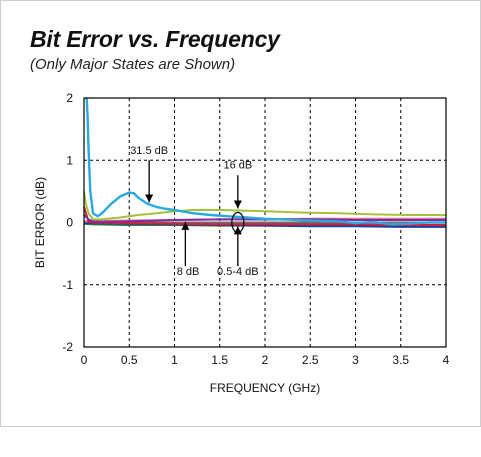 The width and height of the screenshot is (481, 457). Describe the element at coordinates (174, 360) in the screenshot. I see `x-tick-label: 1` at that location.